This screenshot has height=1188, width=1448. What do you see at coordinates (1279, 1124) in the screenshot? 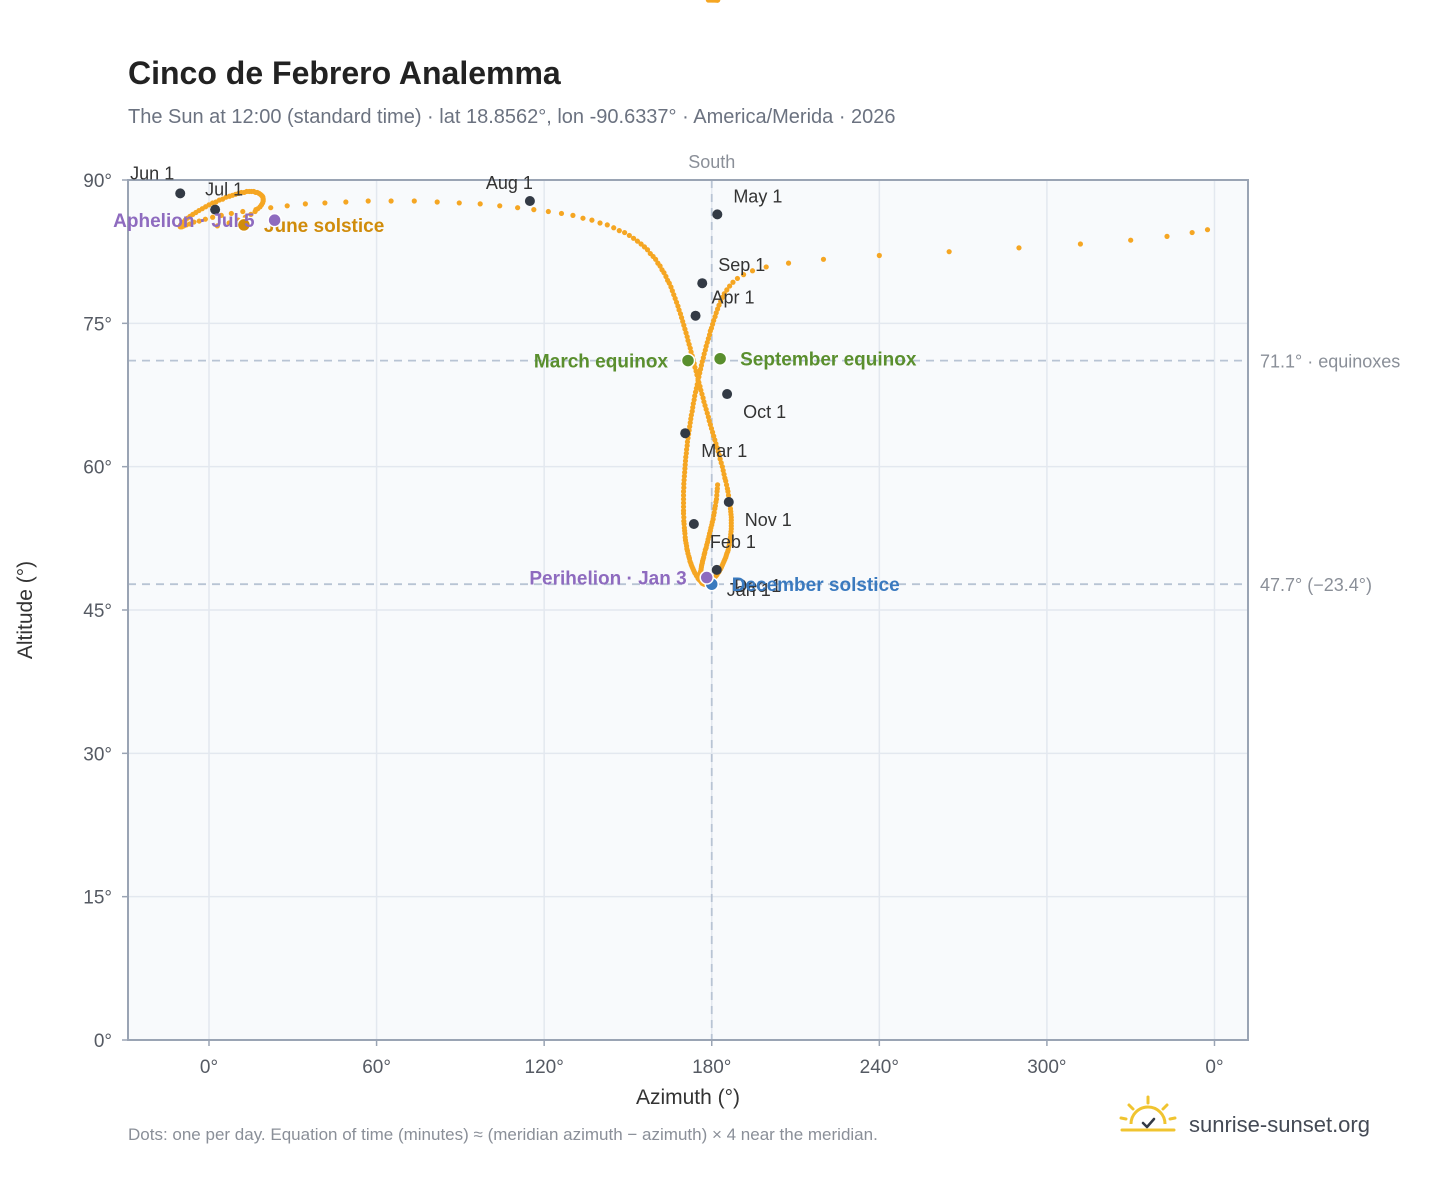
I see `brand-name: sunrise-sunset.org` at bounding box center [1279, 1124].